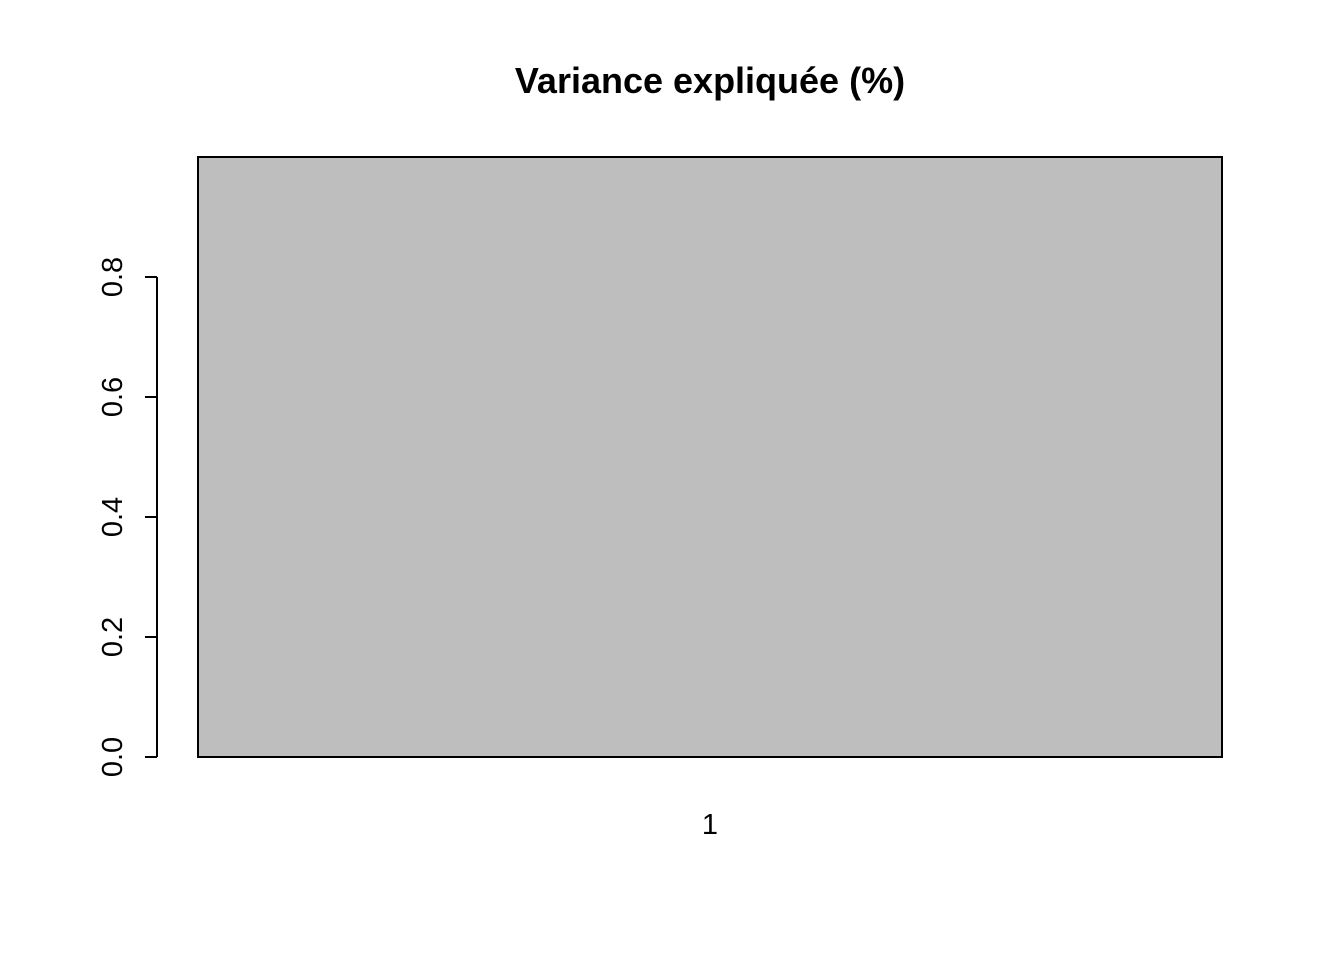  Describe the element at coordinates (113, 637) in the screenshot. I see `y-tick-label: 0.2` at that location.